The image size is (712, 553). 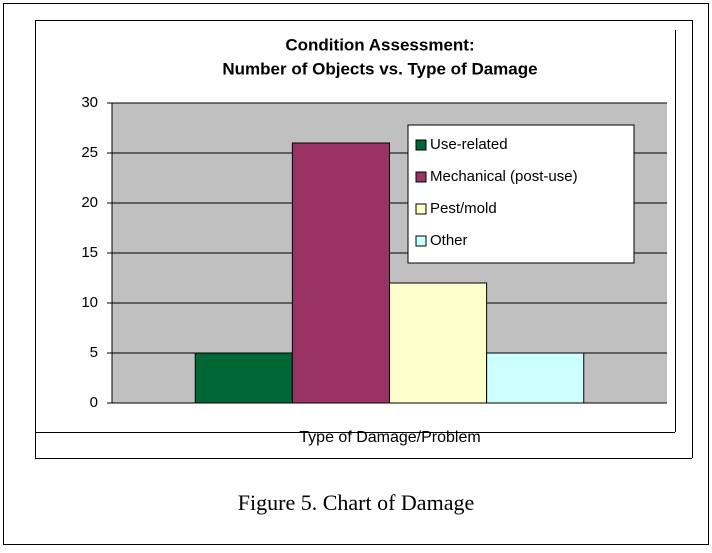 What do you see at coordinates (379, 68) in the screenshot?
I see `chart-subtitle: Number of Objects vs. Type of Damage` at bounding box center [379, 68].